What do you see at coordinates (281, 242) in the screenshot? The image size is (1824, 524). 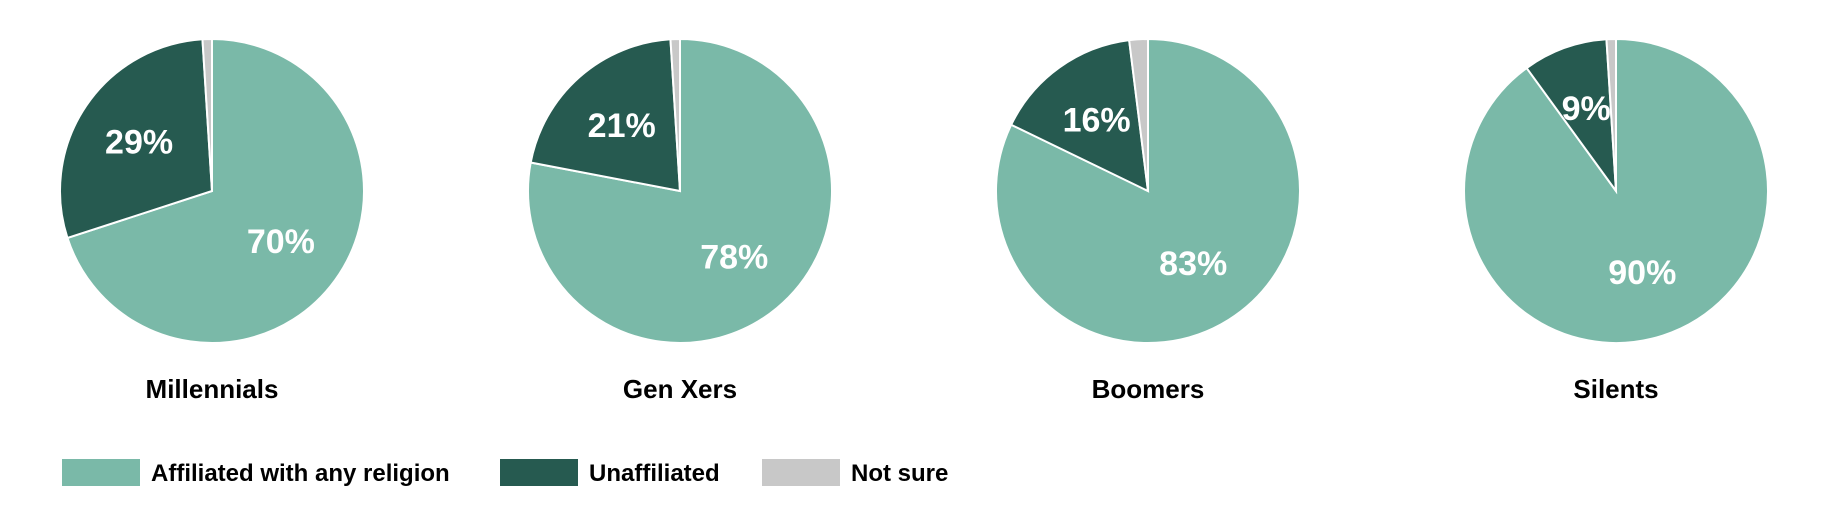 I see `data-label-millennials-affiliated-with-any-religion: 70%` at bounding box center [281, 242].